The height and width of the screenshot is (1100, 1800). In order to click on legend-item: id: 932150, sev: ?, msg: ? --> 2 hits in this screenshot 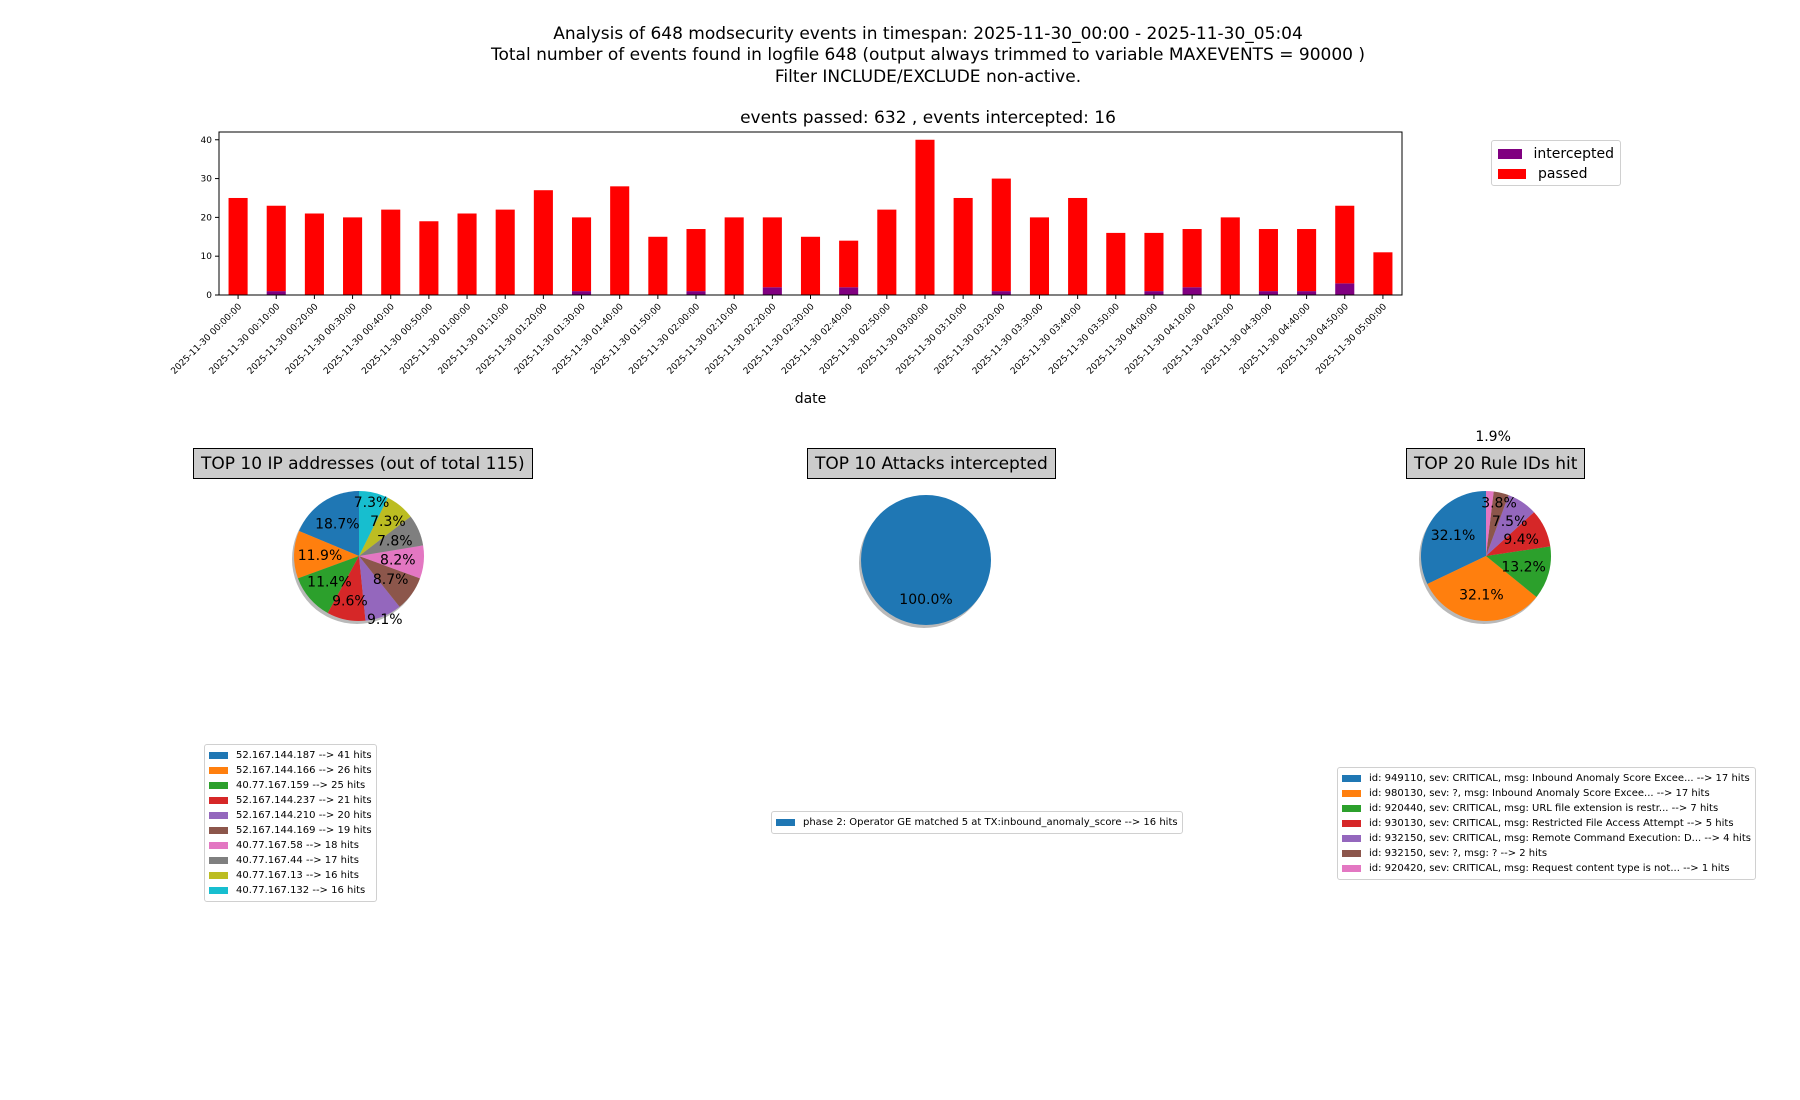, I will do `click(1546, 853)`.